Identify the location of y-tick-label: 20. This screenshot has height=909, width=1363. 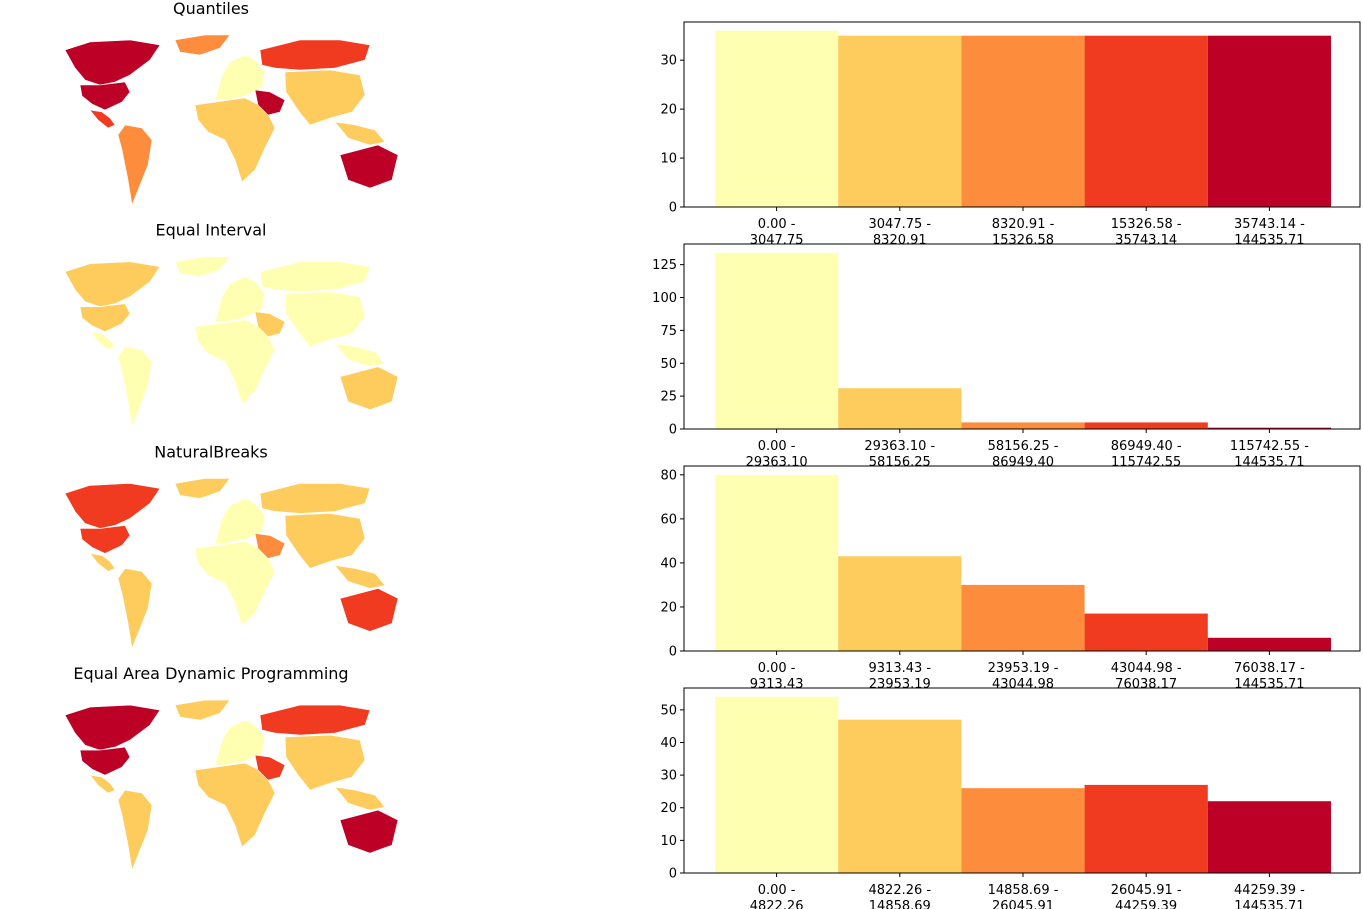
(668, 607).